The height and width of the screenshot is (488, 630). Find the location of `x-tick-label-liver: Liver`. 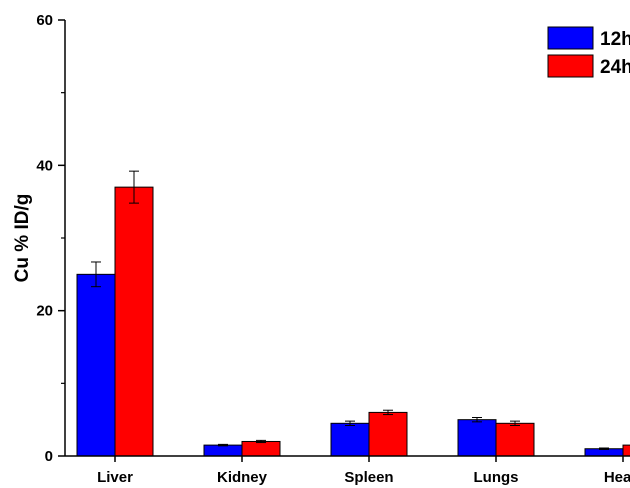

x-tick-label-liver: Liver is located at coordinates (115, 477).